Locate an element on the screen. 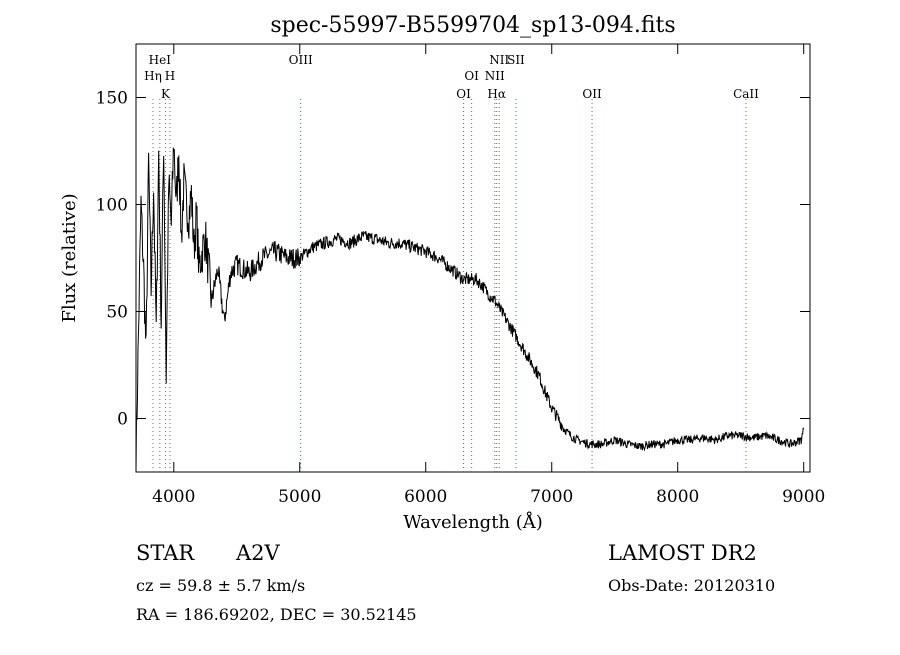 The width and height of the screenshot is (900, 655). x-axis-label: Wavelength (Å) is located at coordinates (473, 522).